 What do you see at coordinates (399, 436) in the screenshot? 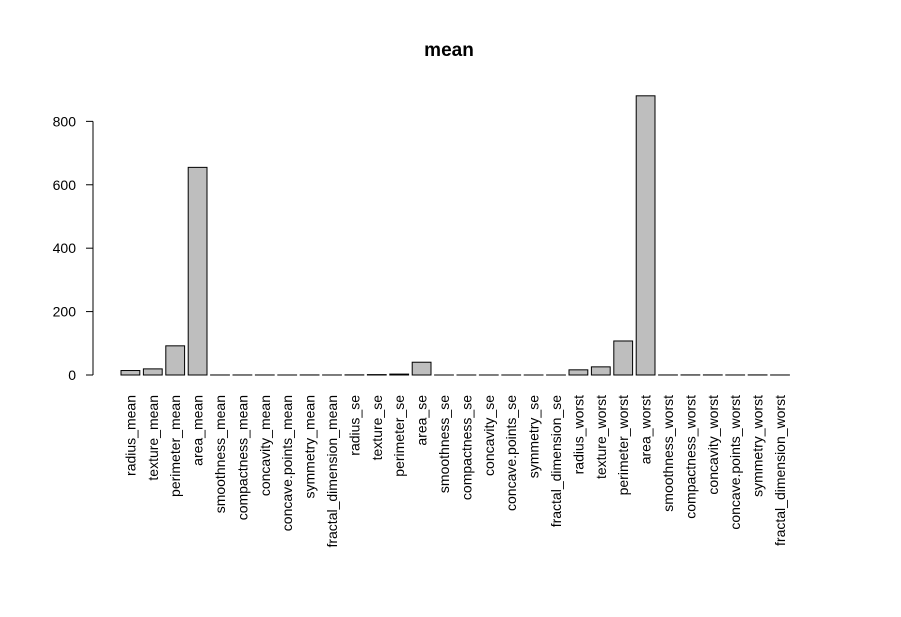
I see `x-label-perimeter_se: perimeter_se` at bounding box center [399, 436].